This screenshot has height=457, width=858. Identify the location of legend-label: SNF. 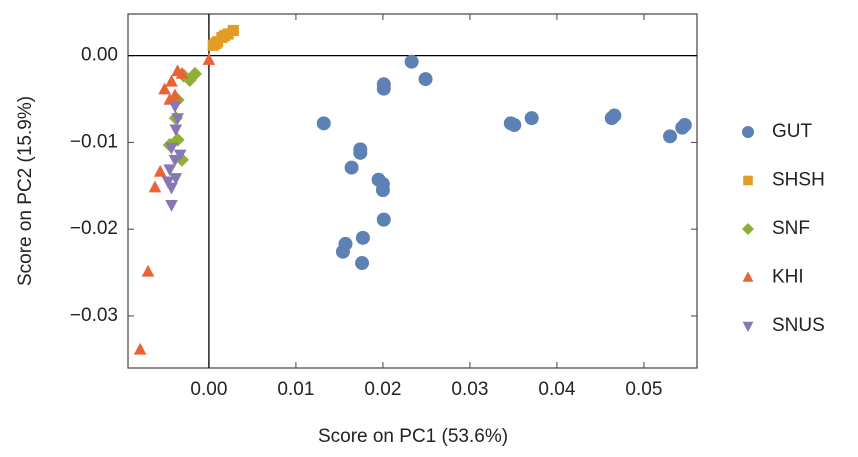
(791, 228).